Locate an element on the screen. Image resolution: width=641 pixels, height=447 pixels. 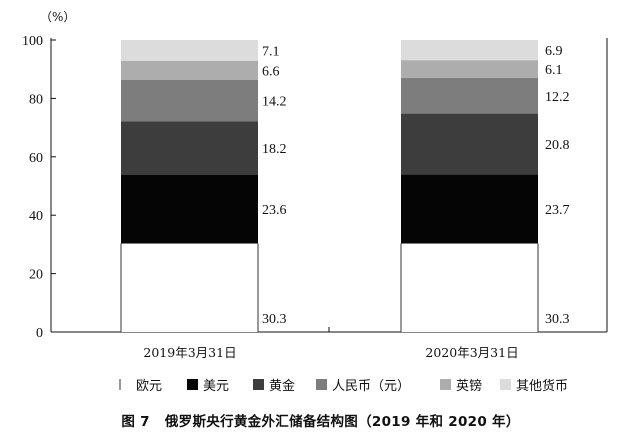
data-label: 7.1 is located at coordinates (271, 51).